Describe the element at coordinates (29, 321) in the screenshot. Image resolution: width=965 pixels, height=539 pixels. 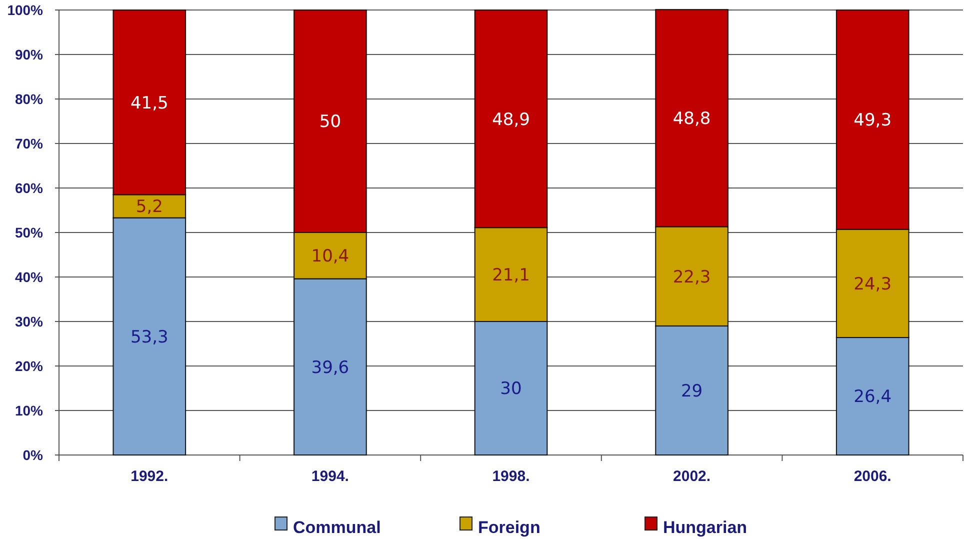
I see `y-tick-label: 30%` at that location.